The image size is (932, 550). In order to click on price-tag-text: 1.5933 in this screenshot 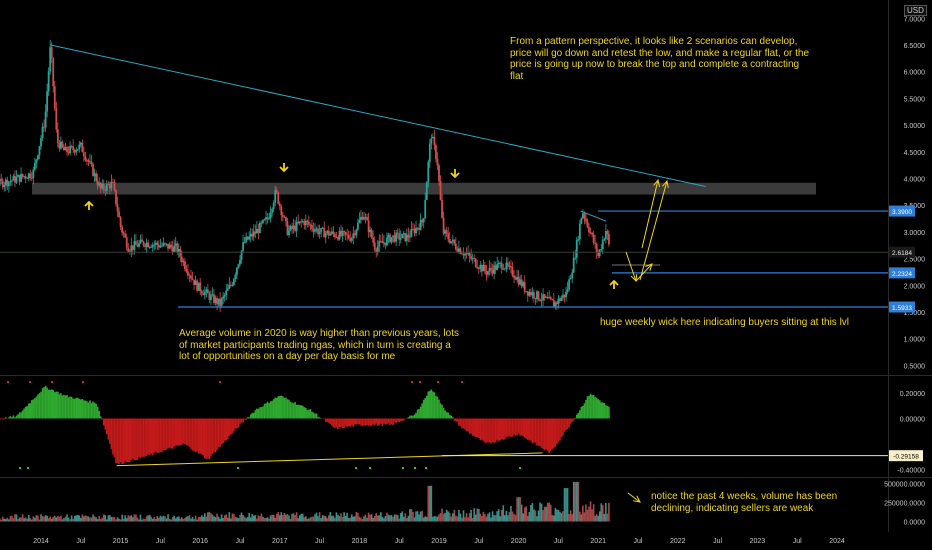, I will do `click(902, 308)`.